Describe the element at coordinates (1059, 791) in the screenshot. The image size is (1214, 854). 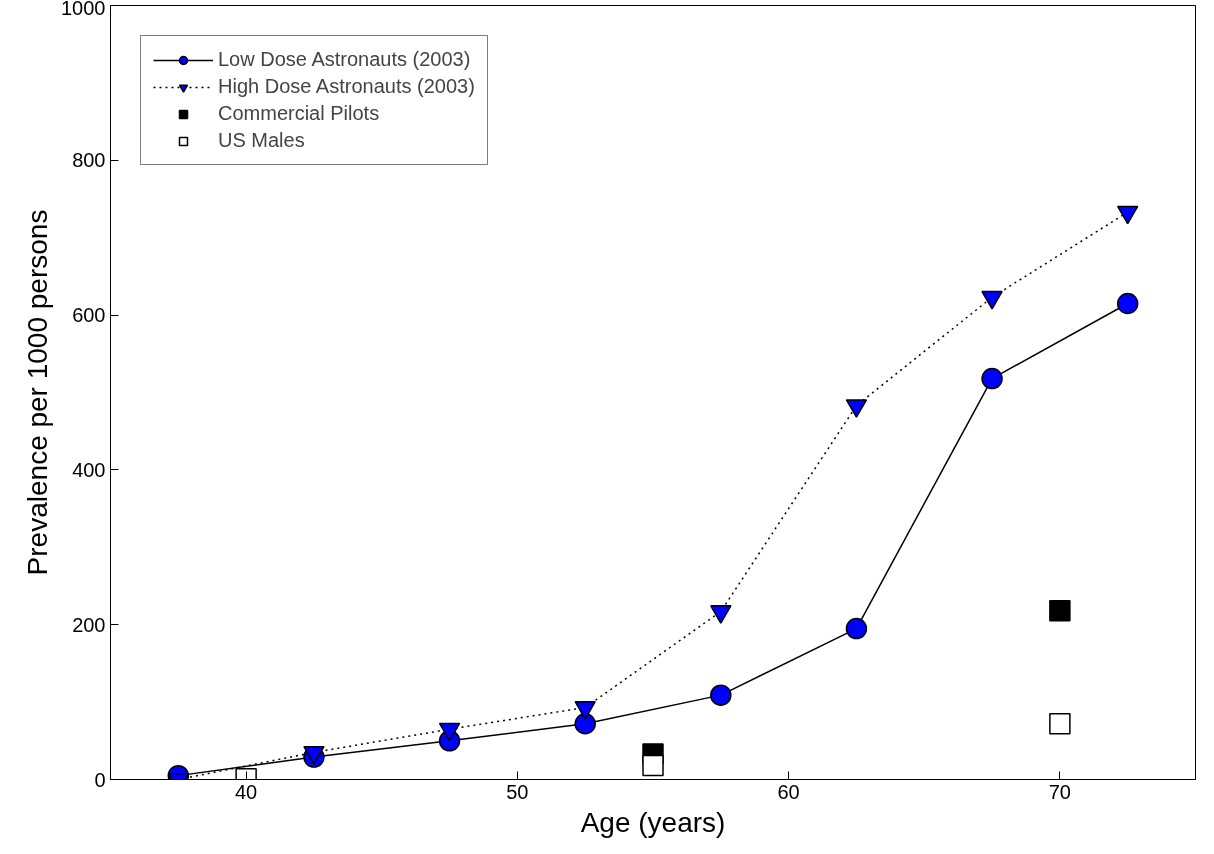
I see `x-tick-label: 70` at that location.